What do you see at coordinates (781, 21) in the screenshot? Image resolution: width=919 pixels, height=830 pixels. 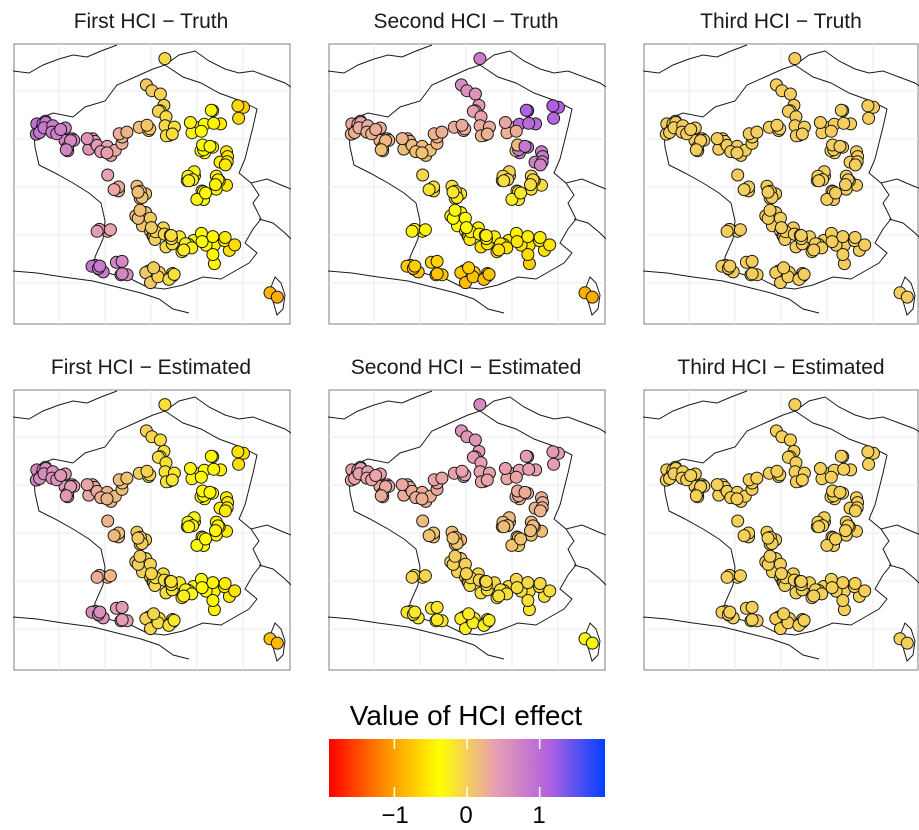 I see `panel-title: Third HCI − Truth` at bounding box center [781, 21].